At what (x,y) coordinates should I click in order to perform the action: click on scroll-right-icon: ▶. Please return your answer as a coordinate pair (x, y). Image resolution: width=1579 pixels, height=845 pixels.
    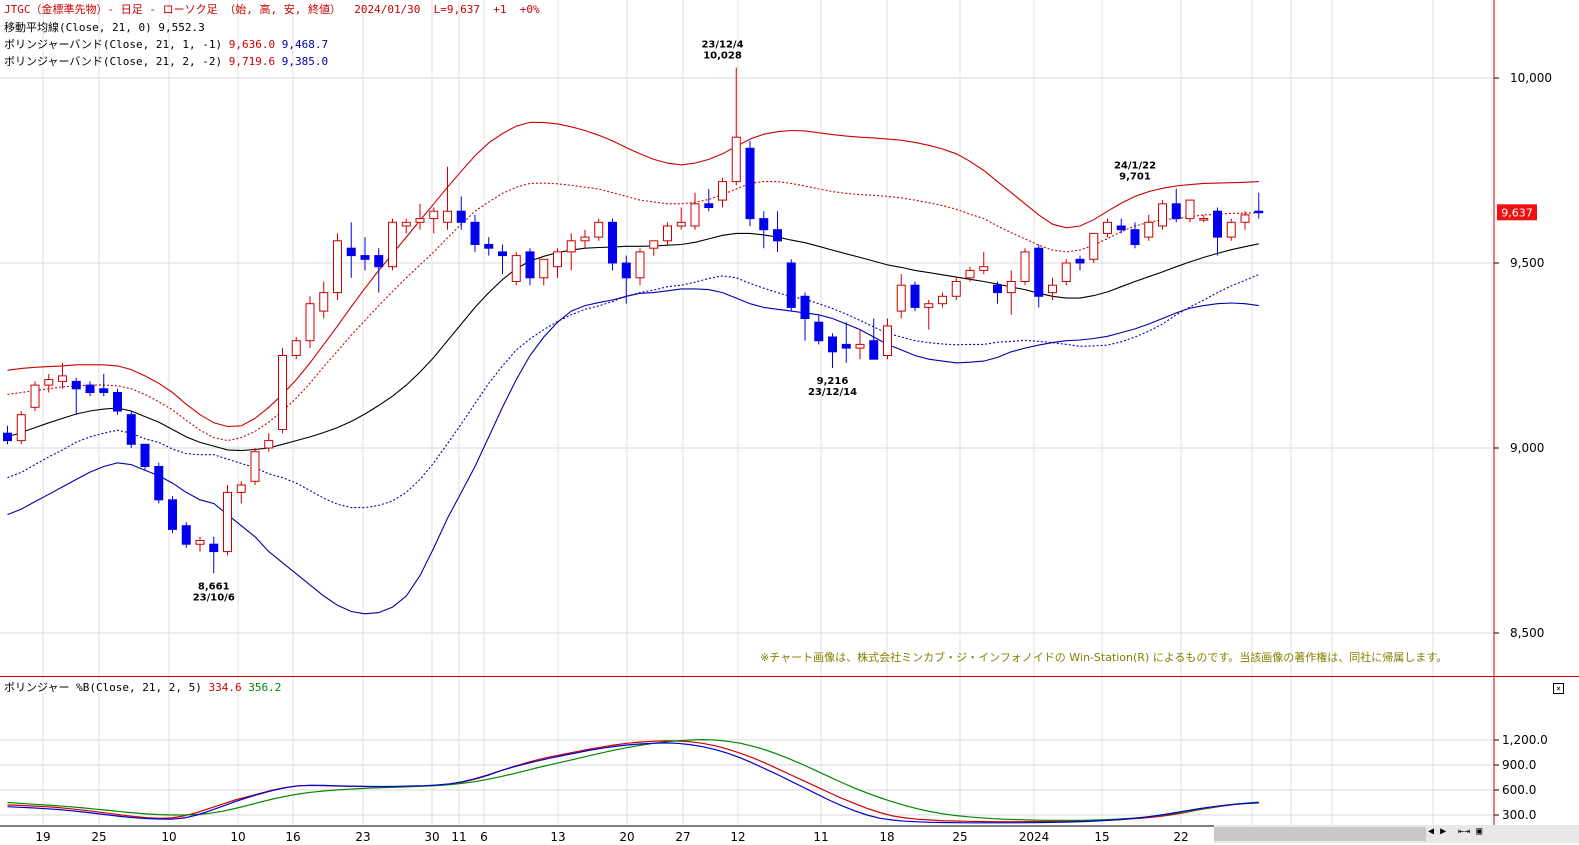
    Looking at the image, I should click on (1443, 831).